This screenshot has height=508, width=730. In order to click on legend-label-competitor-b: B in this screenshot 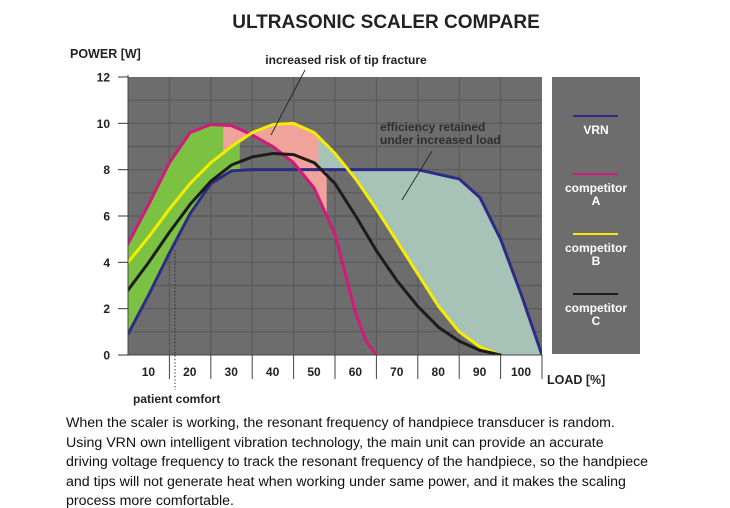, I will do `click(596, 261)`.